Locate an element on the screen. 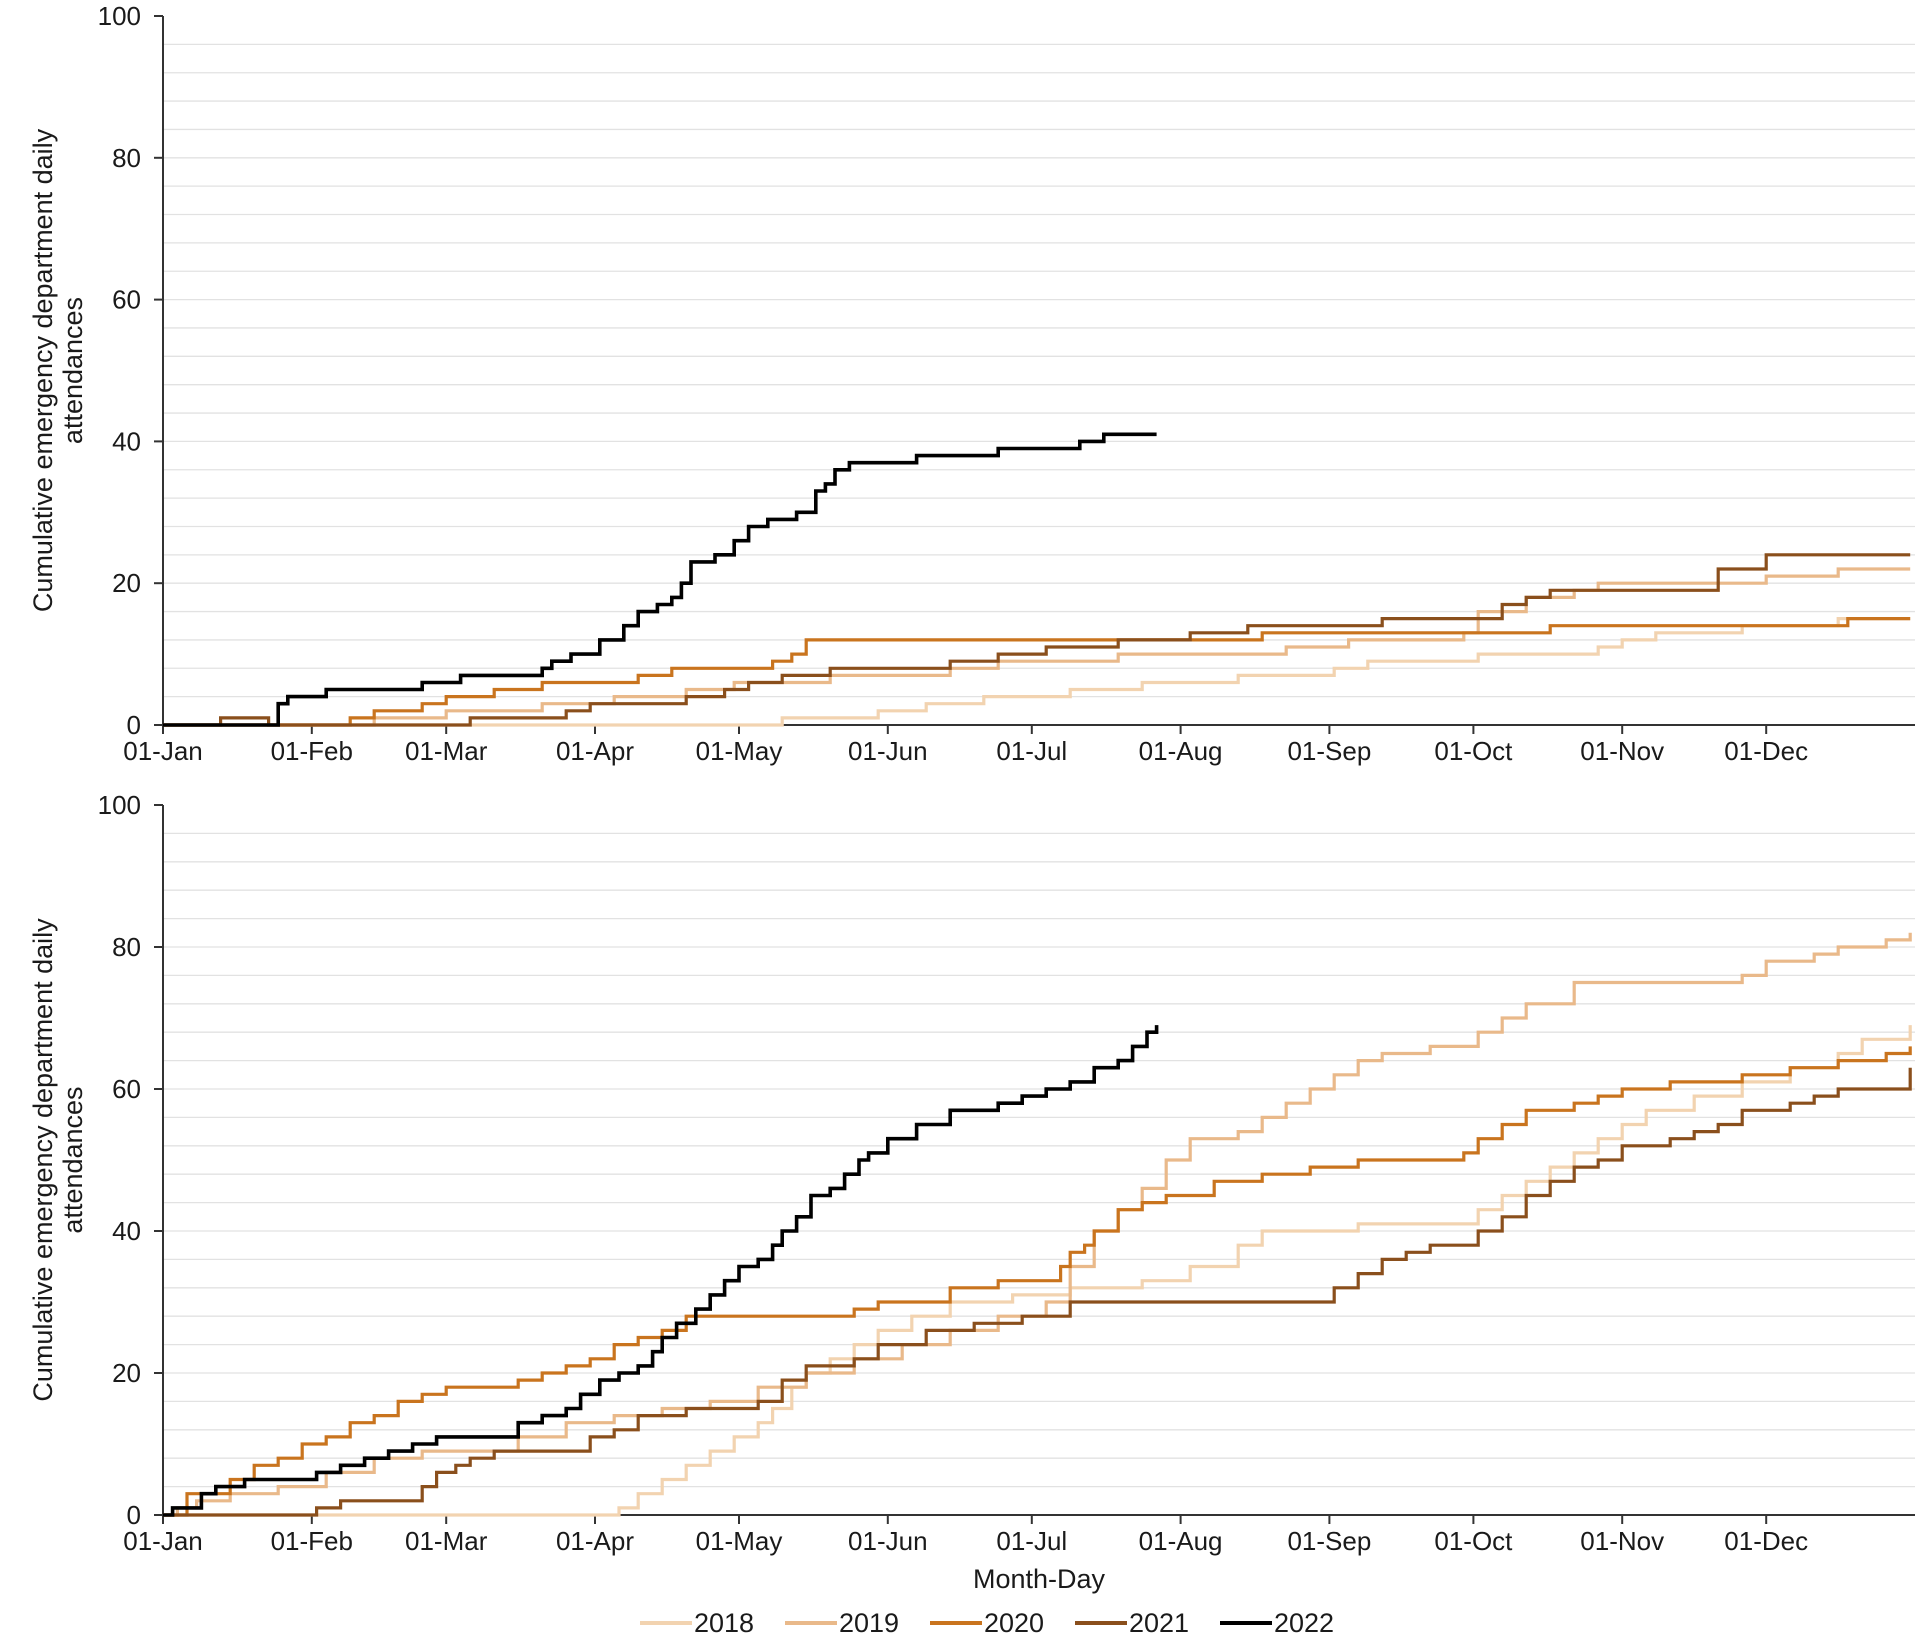 This screenshot has height=1647, width=1920. series-line-2021 is located at coordinates (1037, 640).